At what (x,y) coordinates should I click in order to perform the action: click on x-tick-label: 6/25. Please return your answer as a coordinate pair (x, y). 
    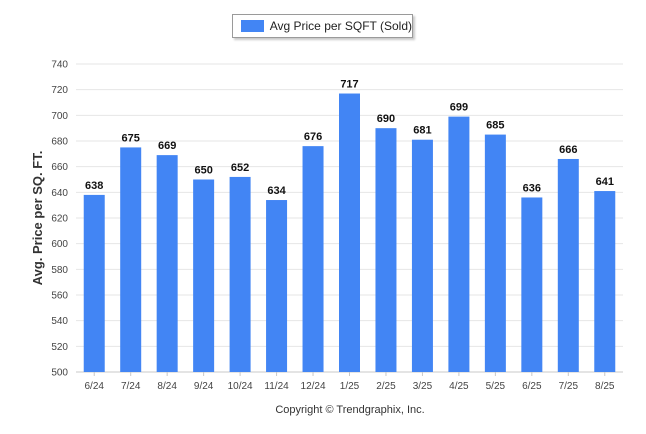
    Looking at the image, I should click on (532, 386).